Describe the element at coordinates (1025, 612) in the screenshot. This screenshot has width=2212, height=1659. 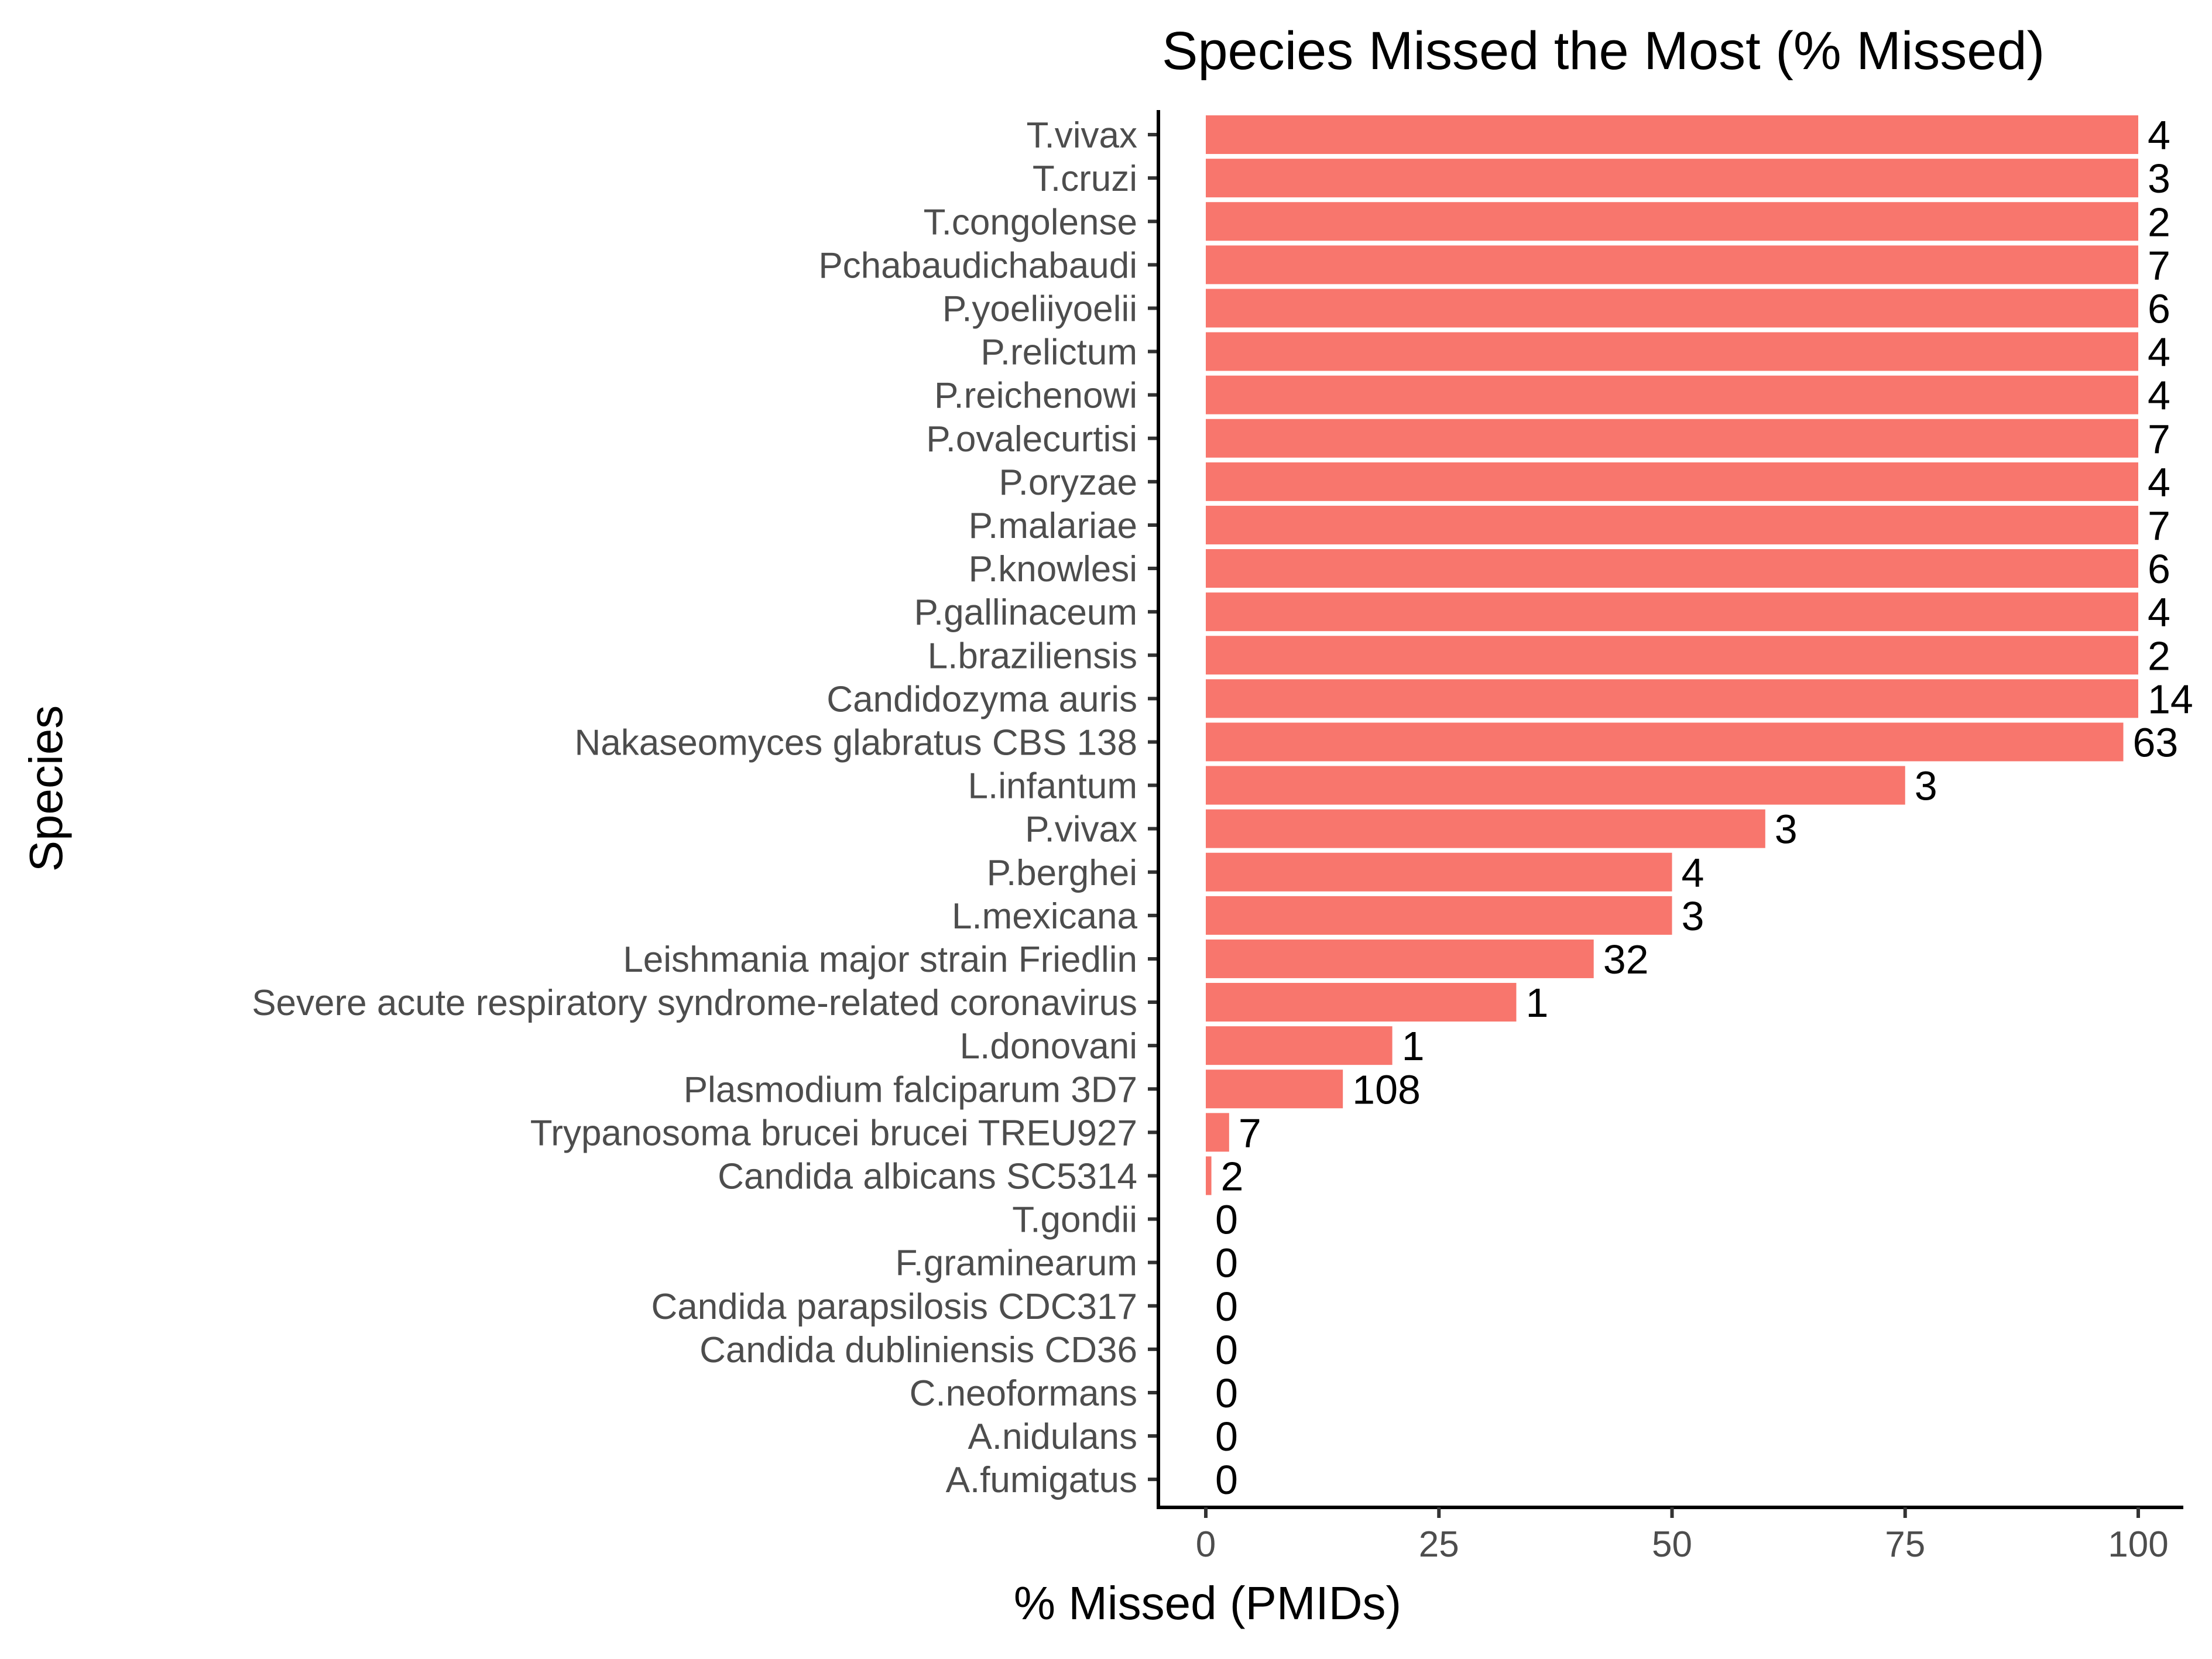
I see `category-label: P.gallinaceum` at that location.